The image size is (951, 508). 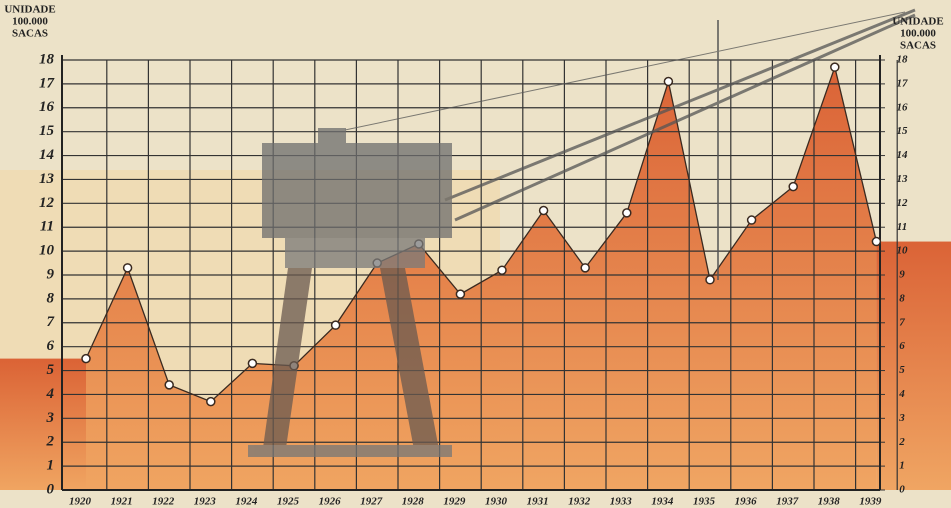 What do you see at coordinates (371, 502) in the screenshot?
I see `x-tick-label: 1927` at bounding box center [371, 502].